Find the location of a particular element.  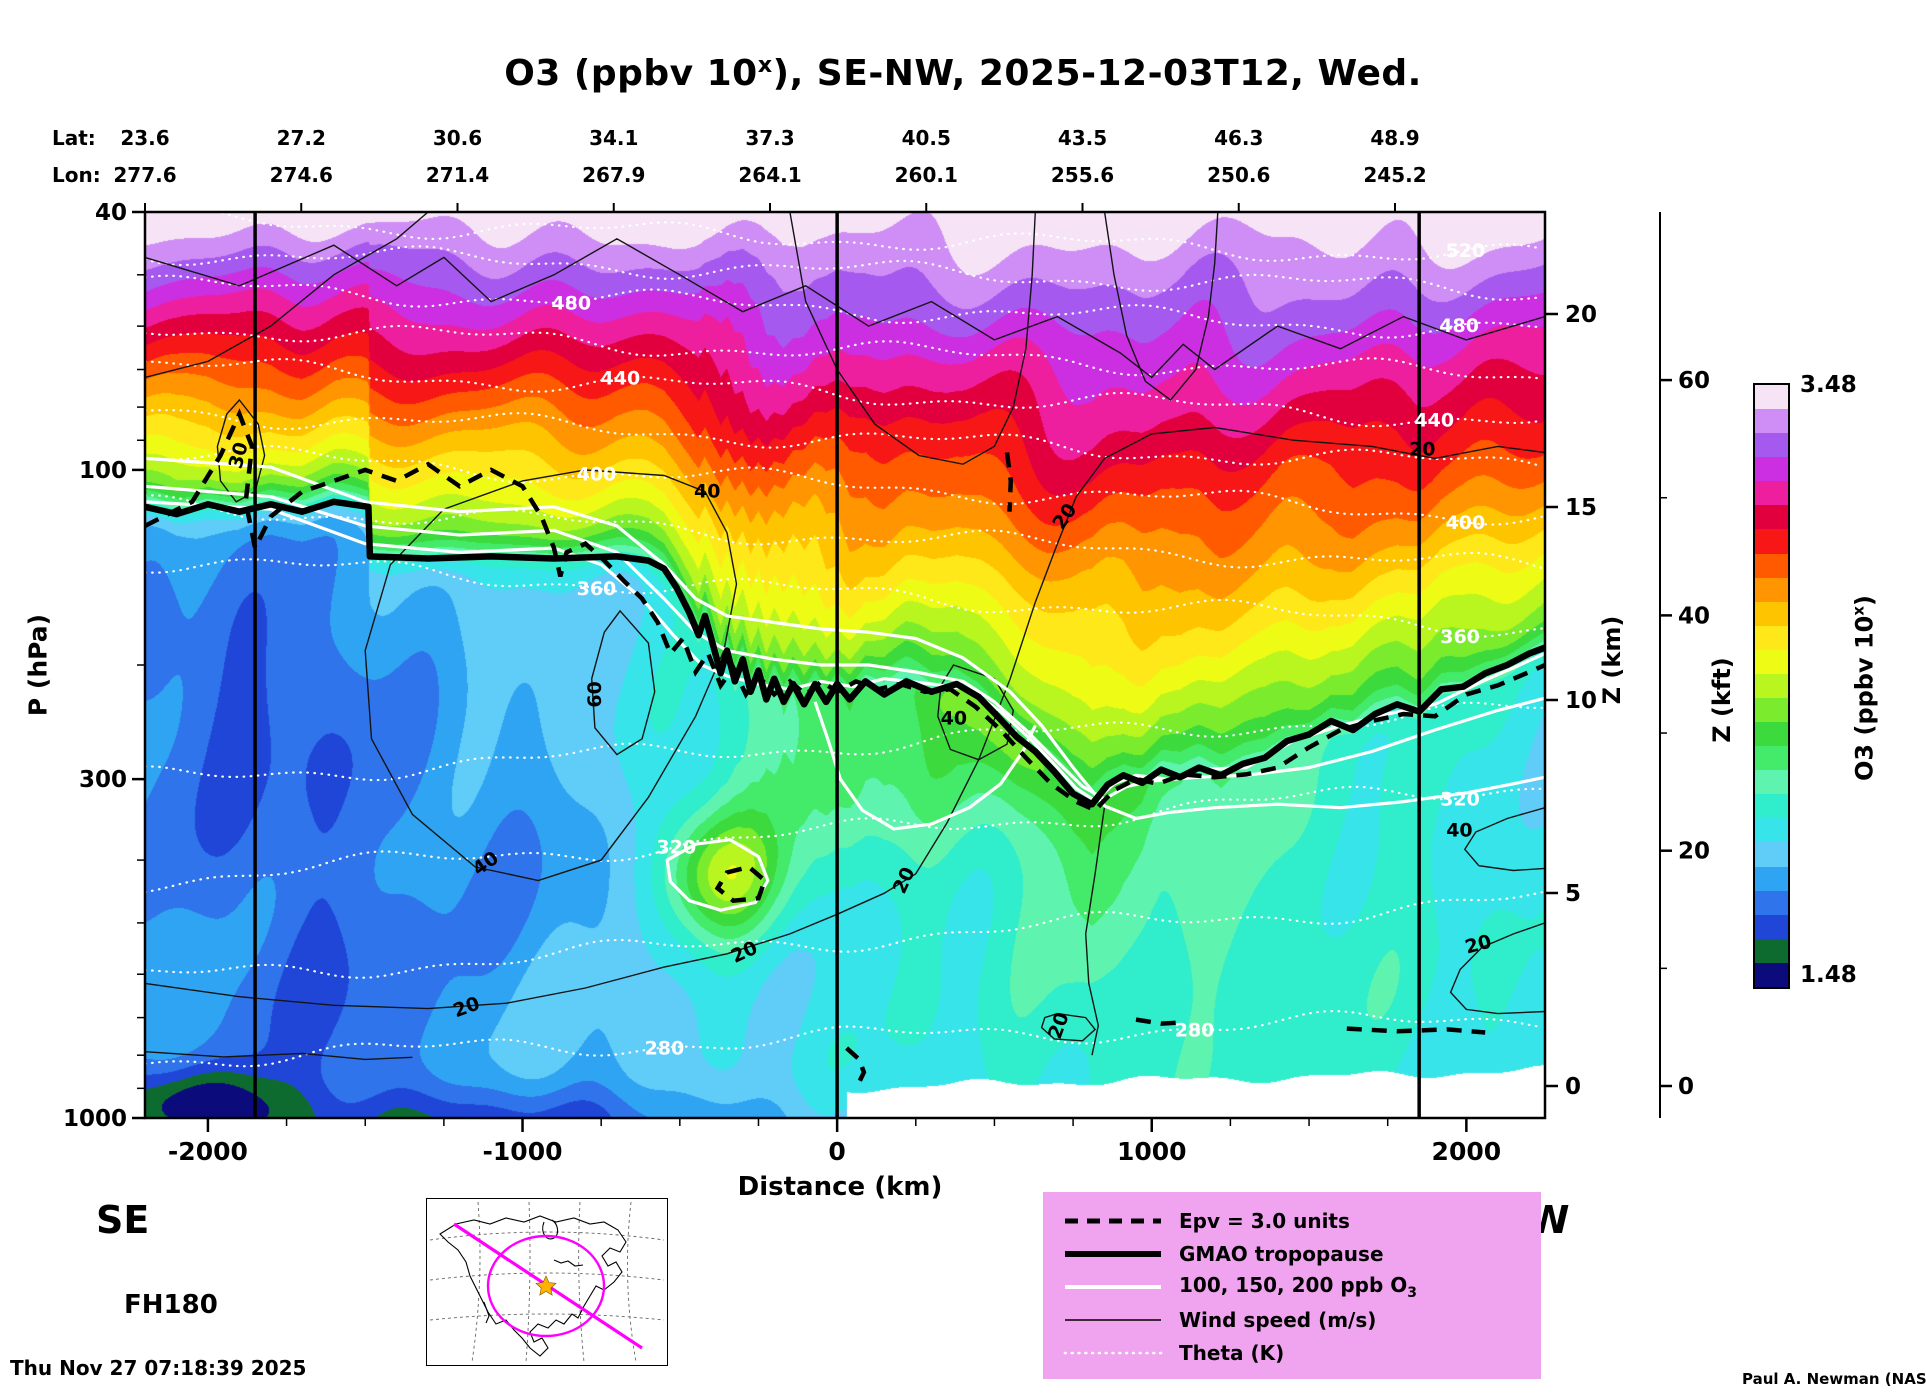

theta-label: 400 is located at coordinates (1466, 523).